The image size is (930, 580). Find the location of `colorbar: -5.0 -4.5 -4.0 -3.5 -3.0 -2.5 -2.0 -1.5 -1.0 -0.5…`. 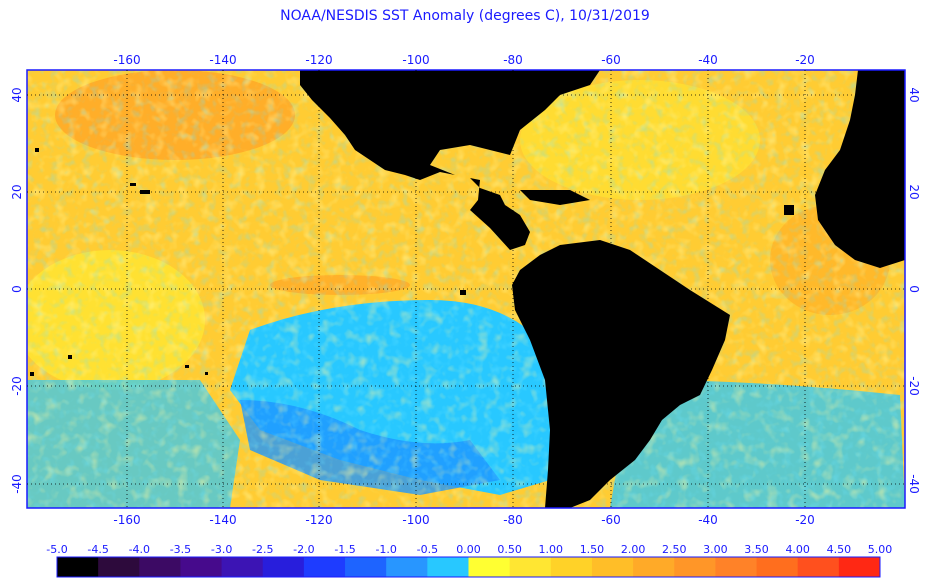

colorbar: -5.0 -4.5 -4.0 -3.5 -3.0 -2.5 -2.0 -1.5 -1.0 -0.5… is located at coordinates (469, 560).